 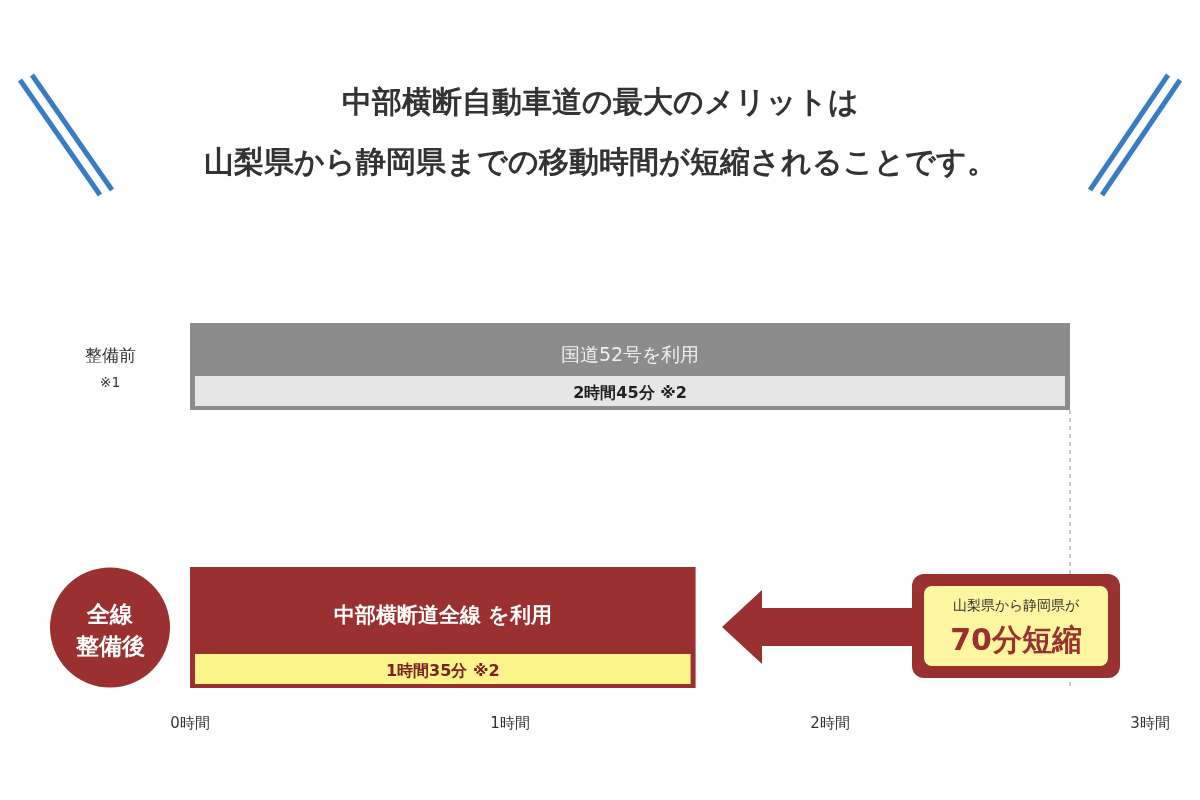 I want to click on x-tick-label: 3時間, so click(x=1150, y=723).